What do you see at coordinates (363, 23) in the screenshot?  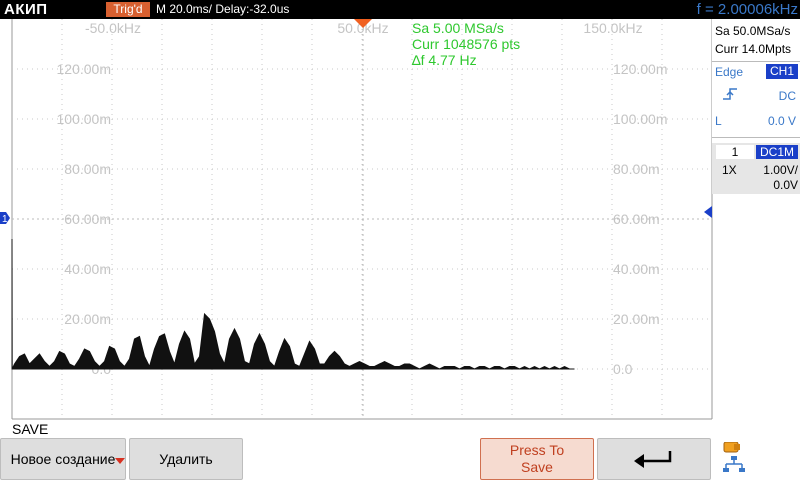 I see `trigger-position-marker` at bounding box center [363, 23].